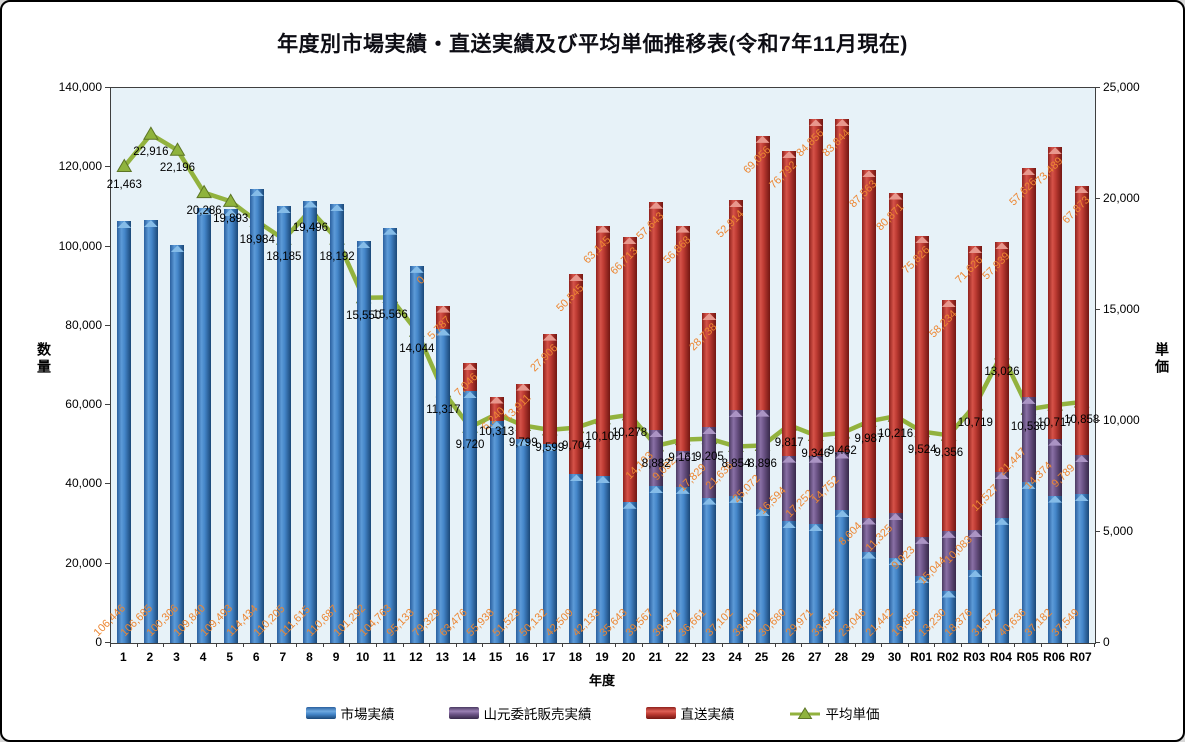 Image resolution: width=1185 pixels, height=742 pixels. I want to click on y-axis-tick-label-left: 140,000, so click(80, 87).